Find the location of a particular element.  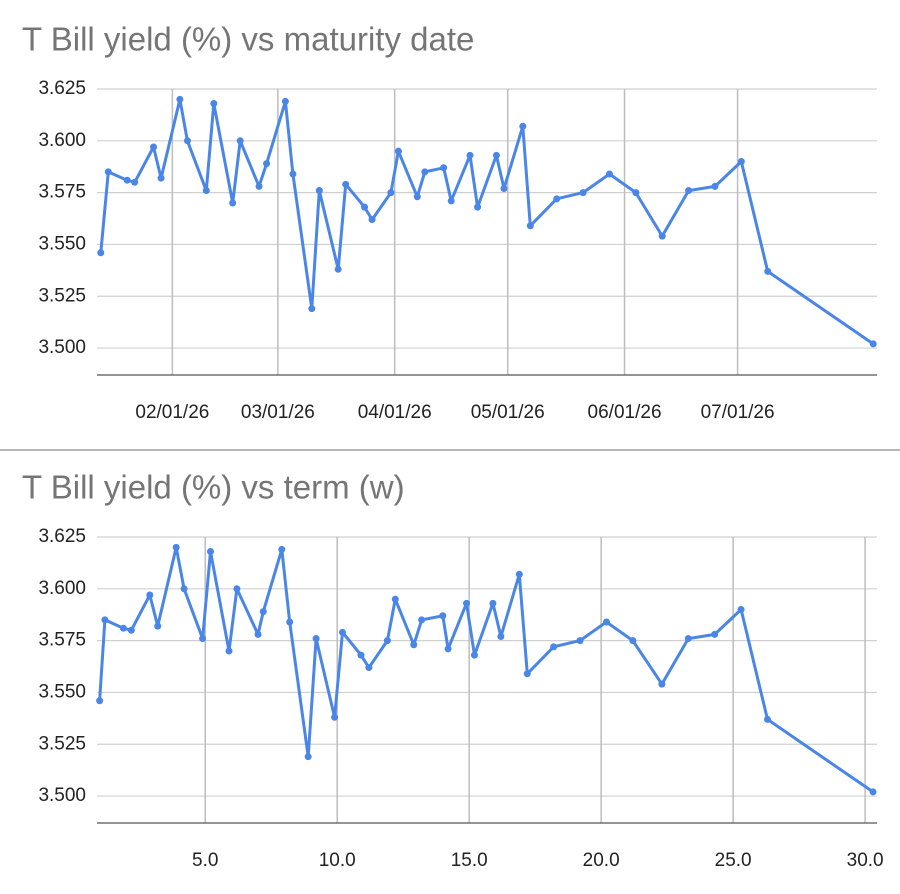

x-tick-label: 10.0 is located at coordinates (337, 860).